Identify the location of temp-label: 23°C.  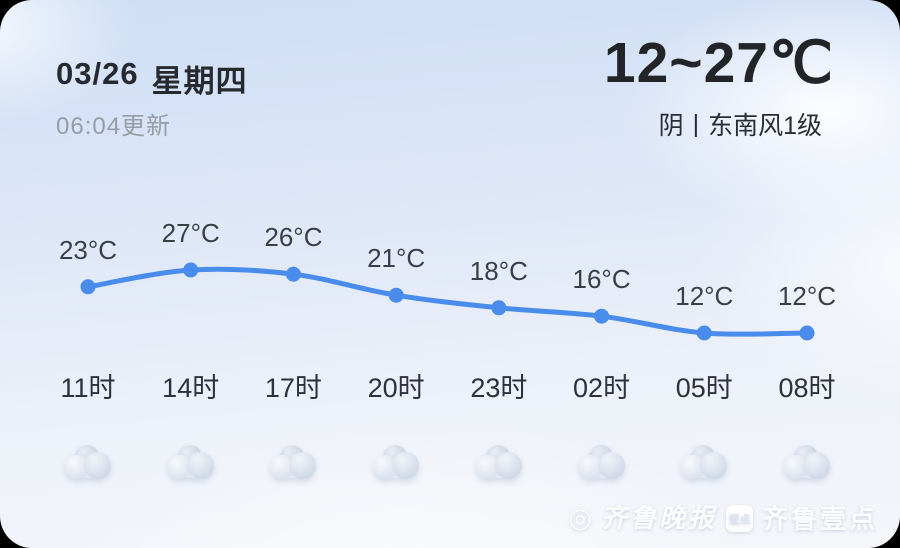
(88, 249).